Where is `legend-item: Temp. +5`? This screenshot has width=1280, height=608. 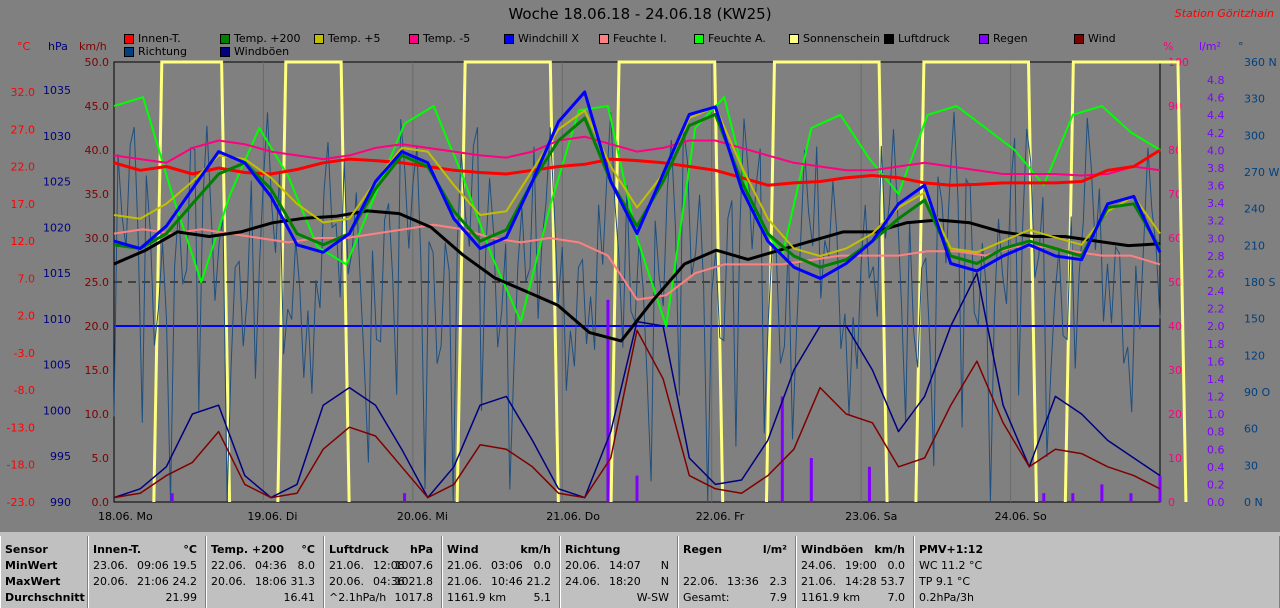
legend-item: Temp. +5 is located at coordinates (347, 38).